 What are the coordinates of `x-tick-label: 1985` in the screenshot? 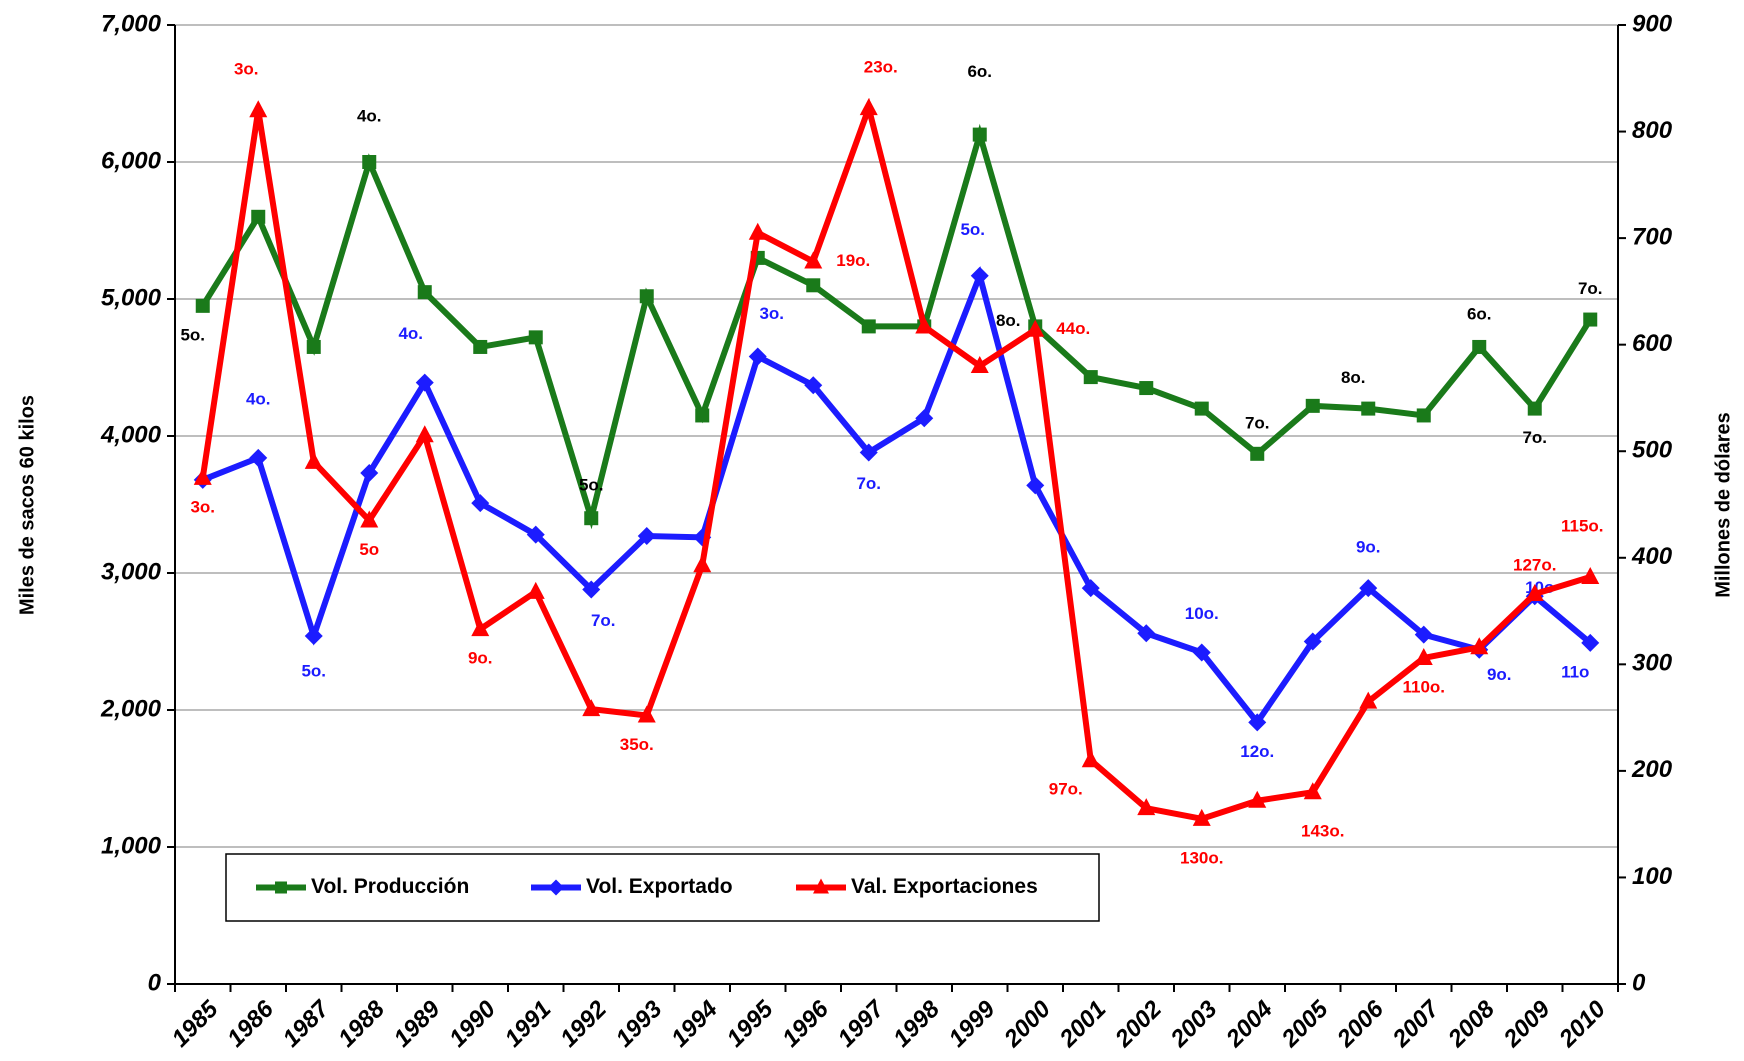 It's located at (195, 1023).